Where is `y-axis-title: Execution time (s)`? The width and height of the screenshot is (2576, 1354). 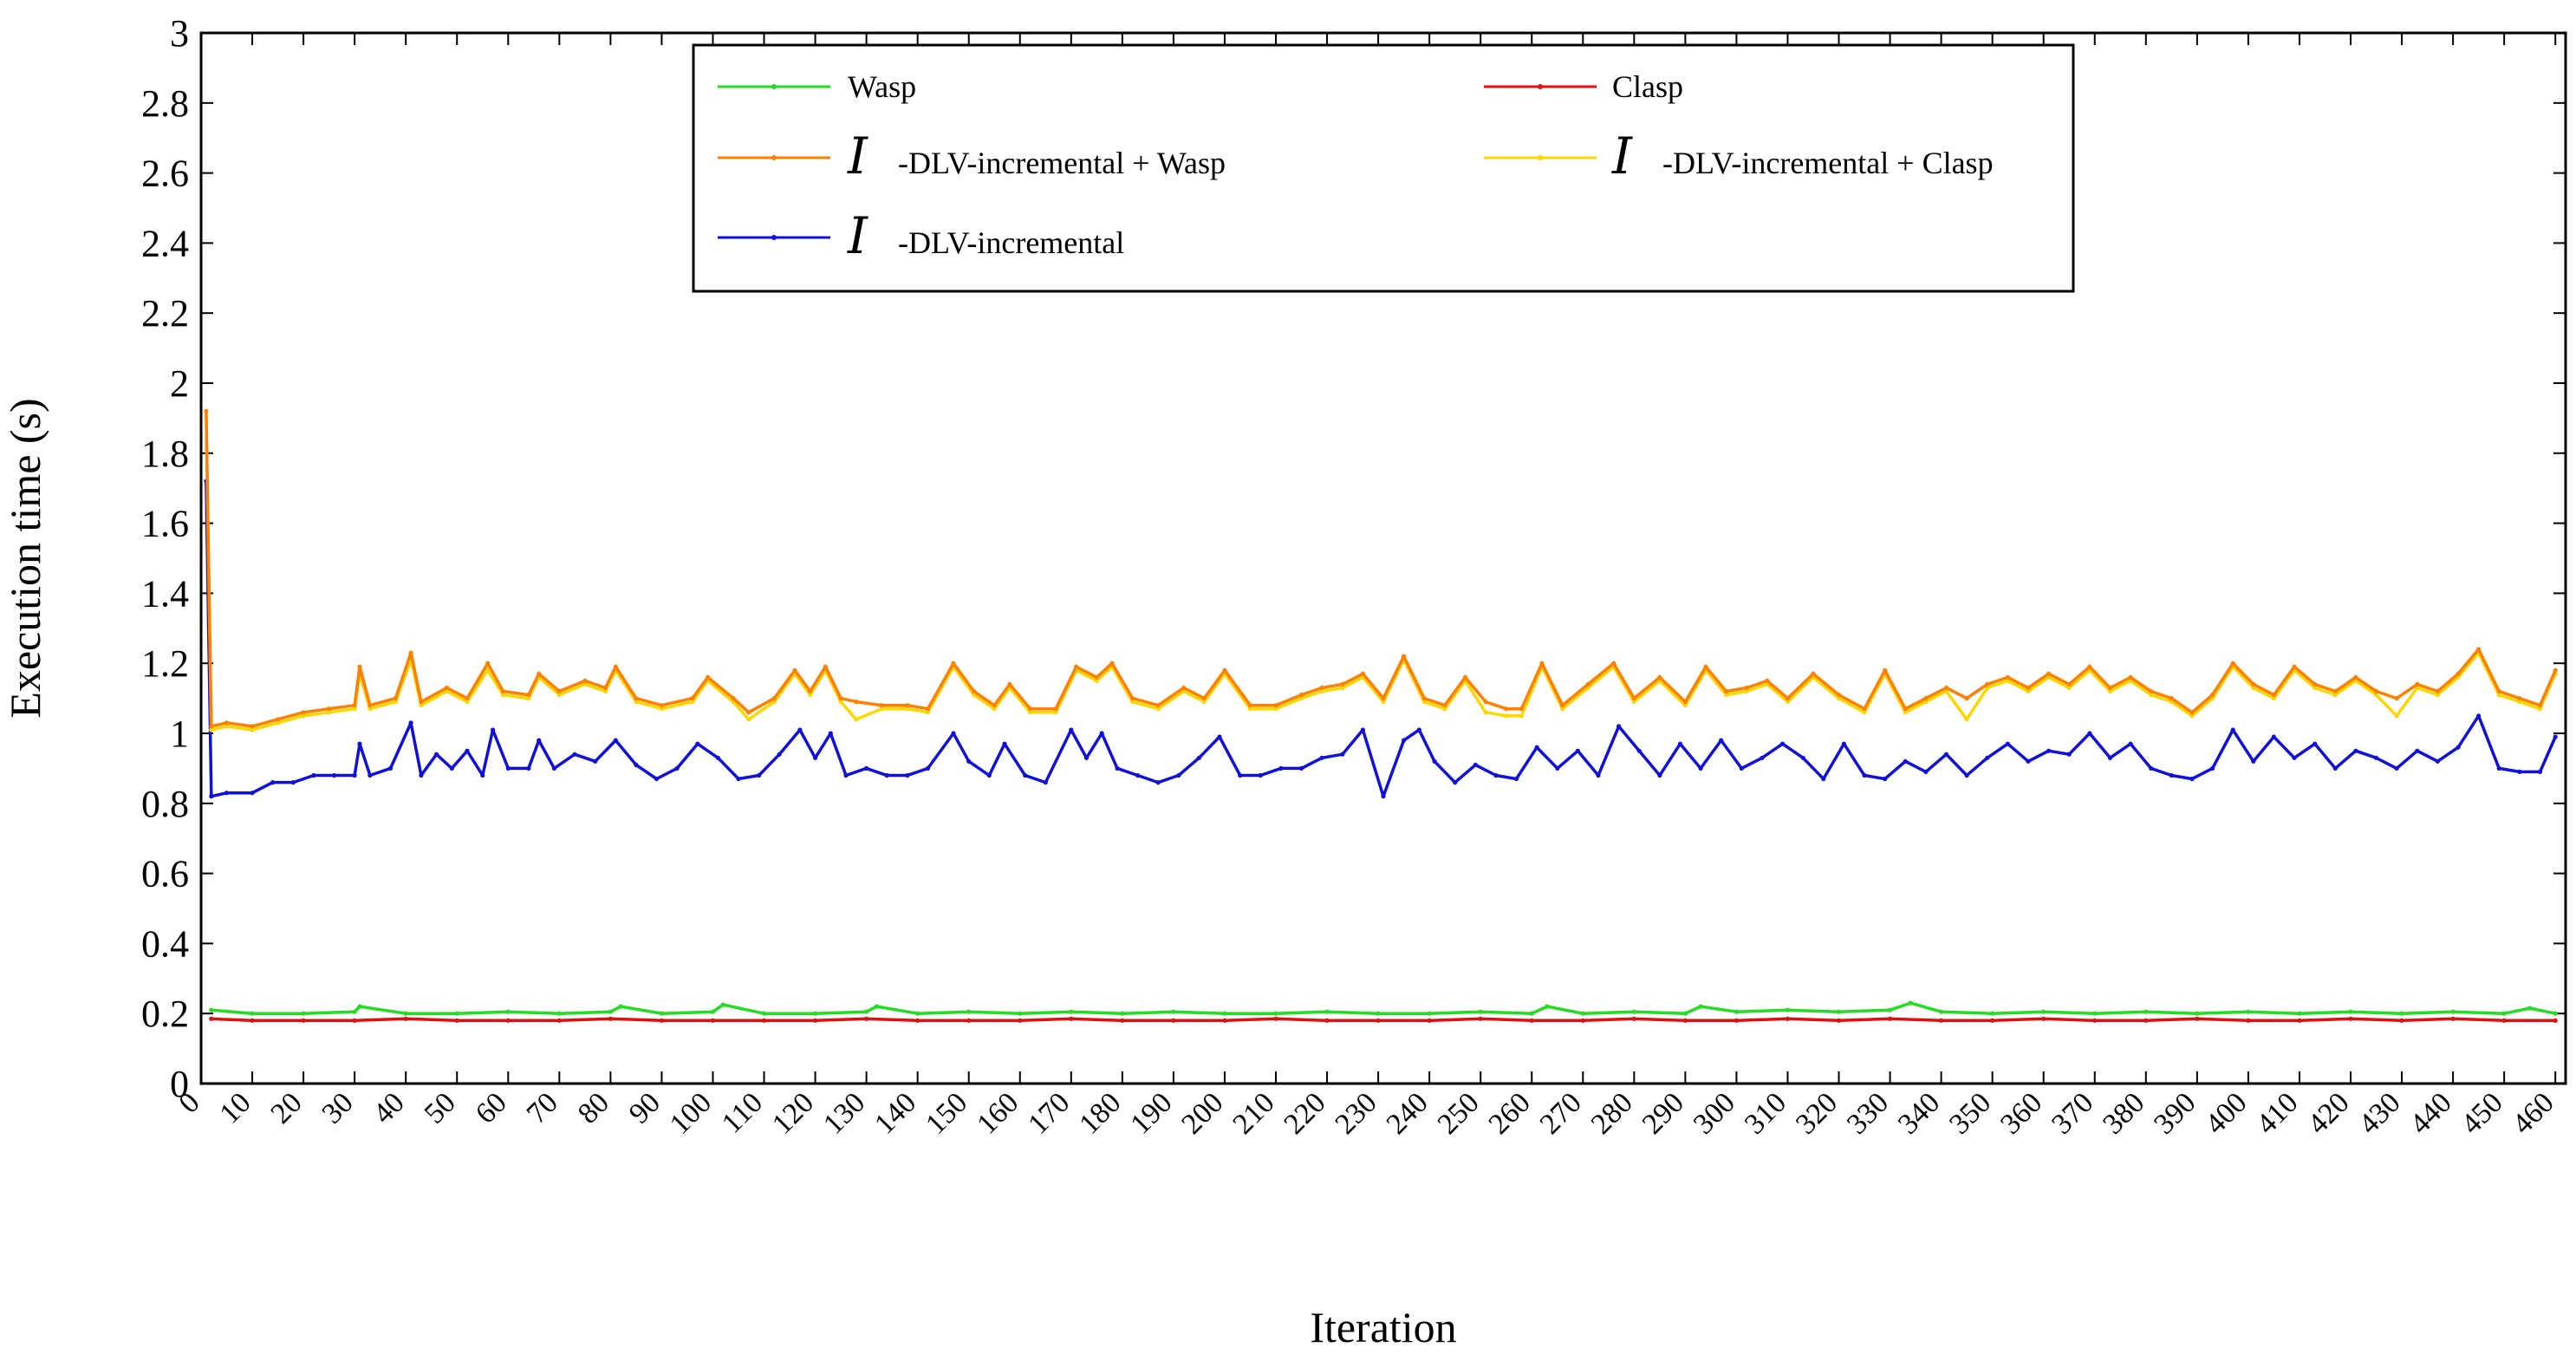 y-axis-title: Execution time (s) is located at coordinates (25, 558).